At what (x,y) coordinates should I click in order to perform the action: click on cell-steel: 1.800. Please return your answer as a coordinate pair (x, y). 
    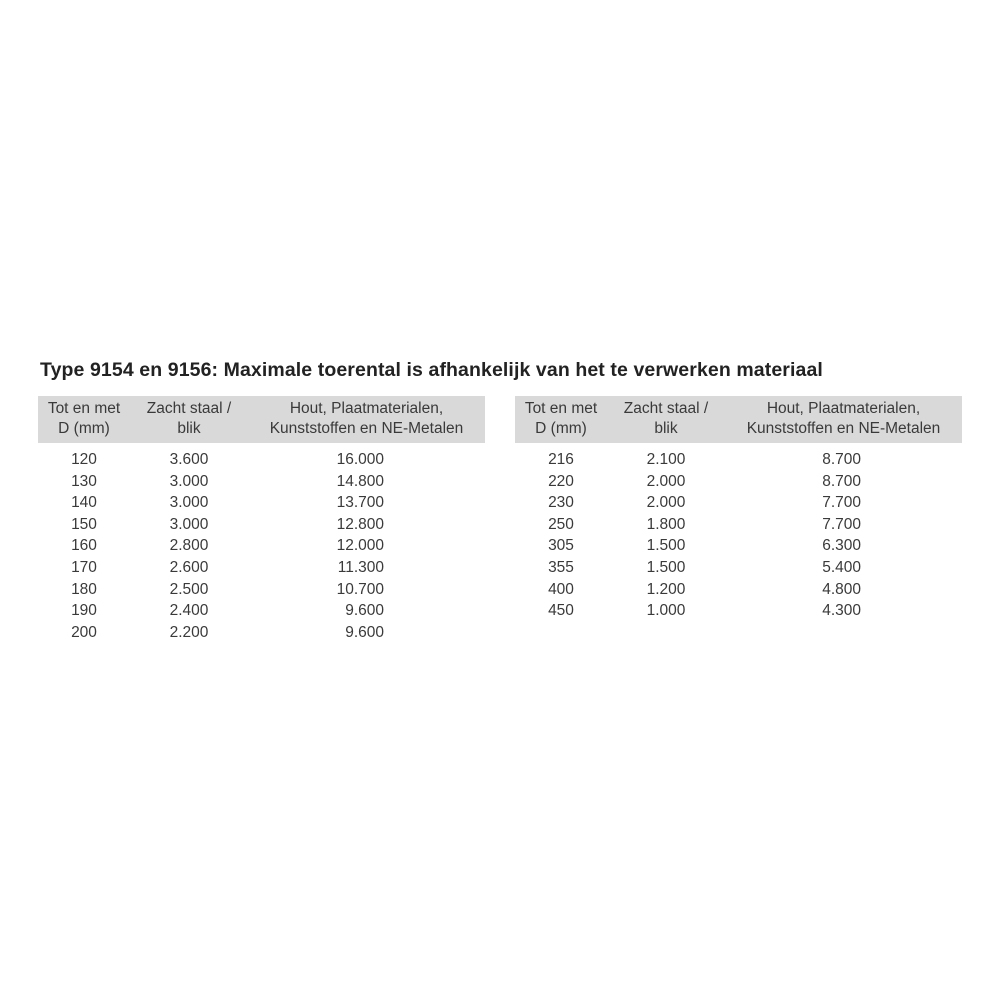
    Looking at the image, I should click on (666, 524).